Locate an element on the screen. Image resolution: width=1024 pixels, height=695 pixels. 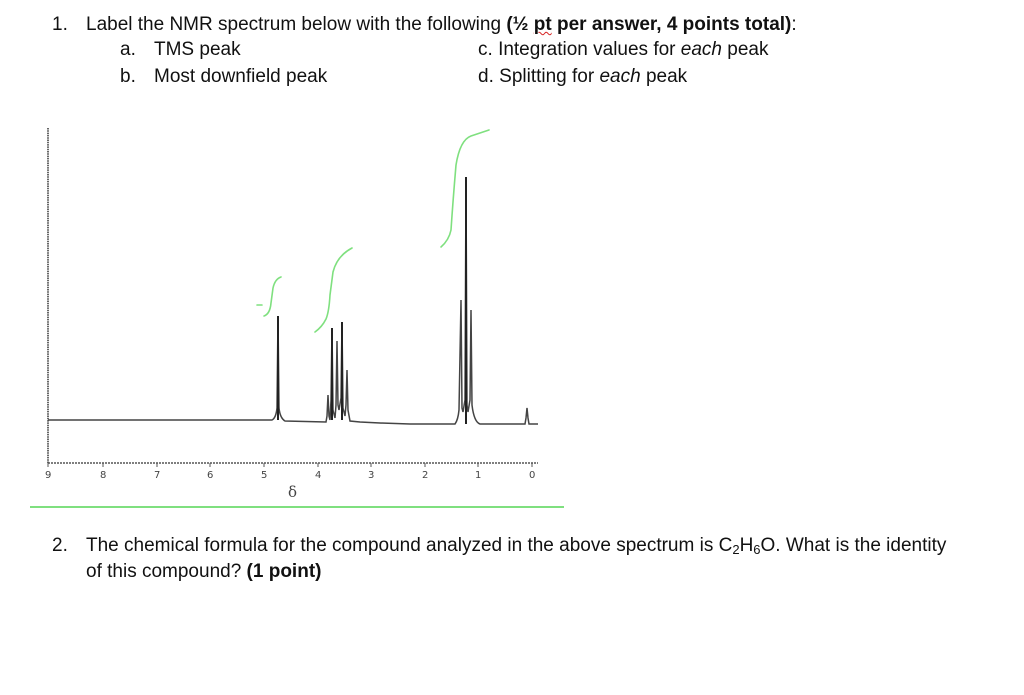
svg-text: 1 is located at coordinates (478, 475).